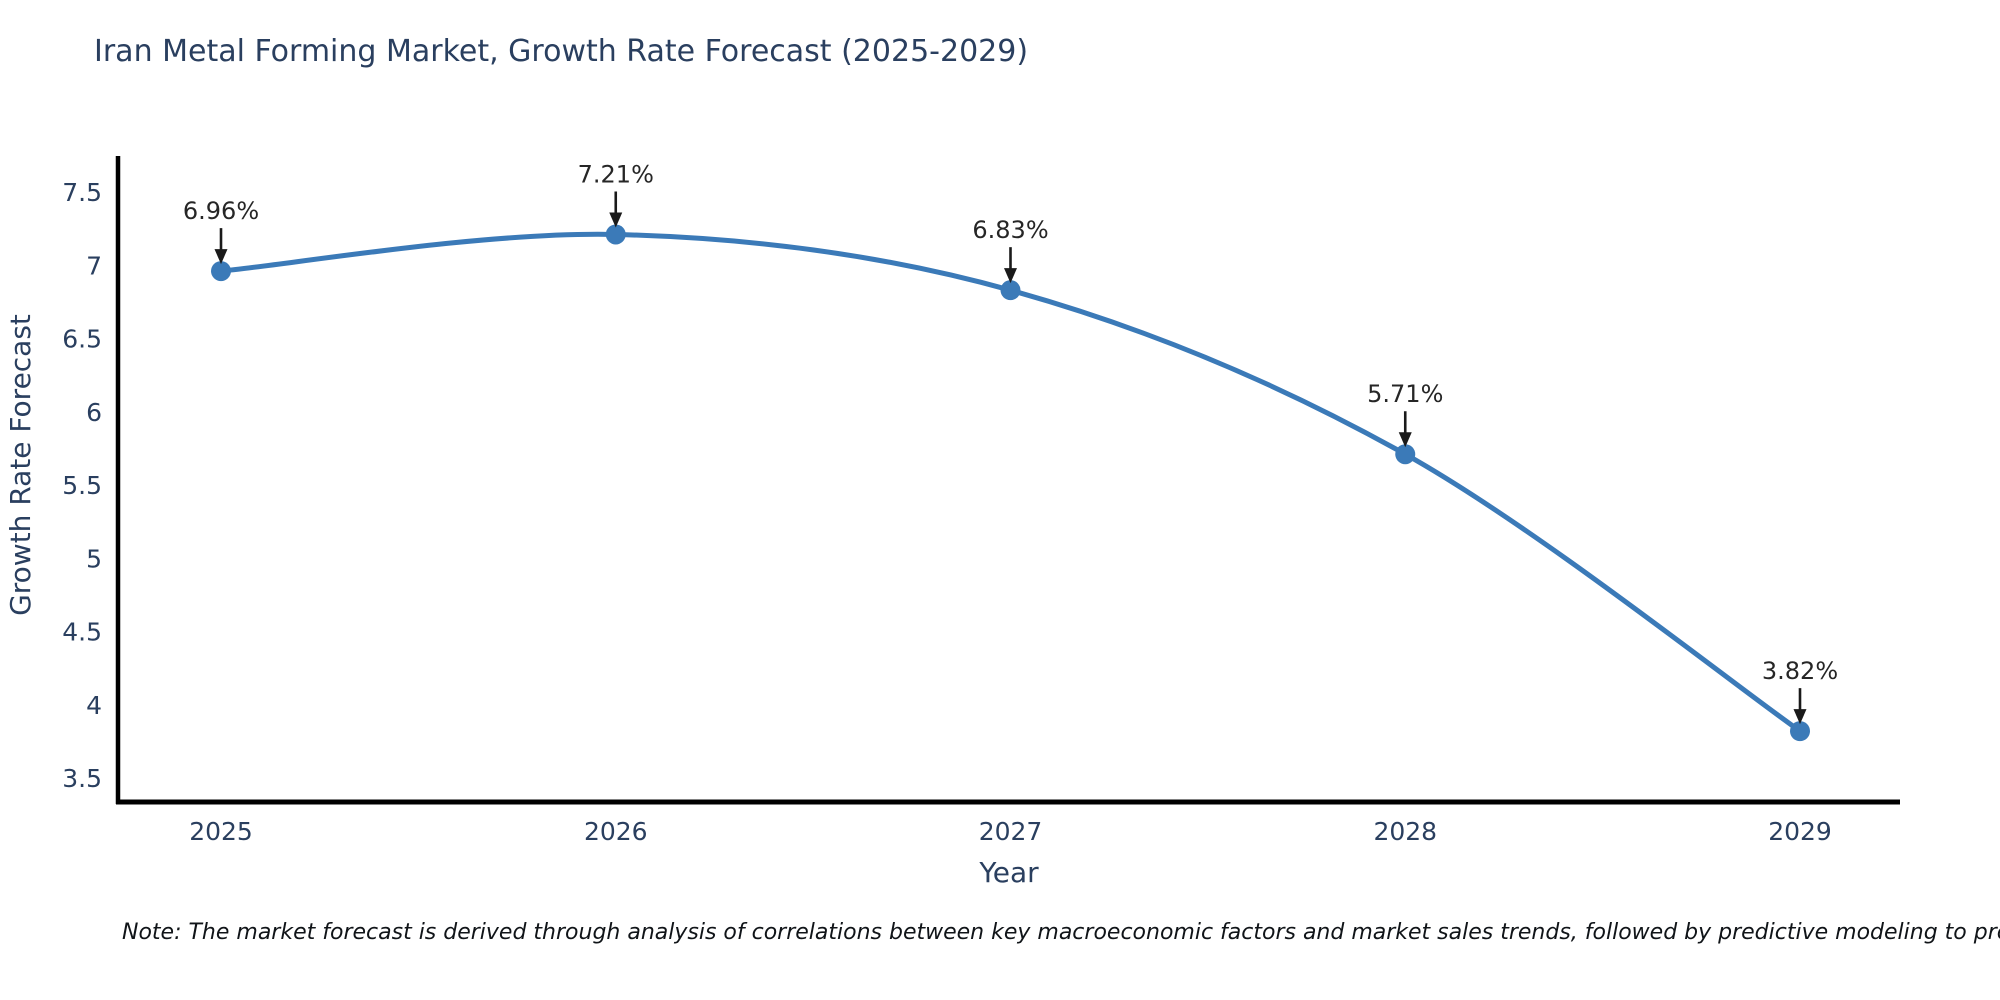 The width and height of the screenshot is (2000, 1000). What do you see at coordinates (94, 265) in the screenshot?
I see `y-tick-label: 7` at bounding box center [94, 265].